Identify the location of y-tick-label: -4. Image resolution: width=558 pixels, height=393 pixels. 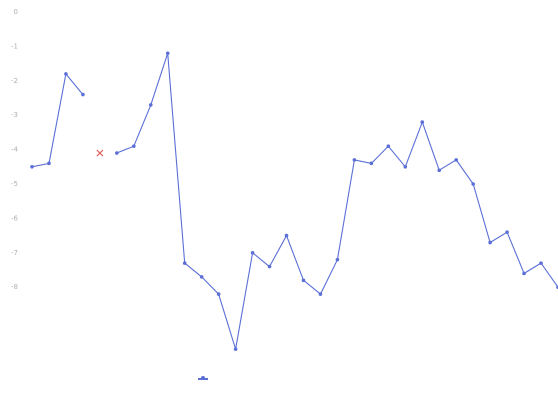
(15, 150).